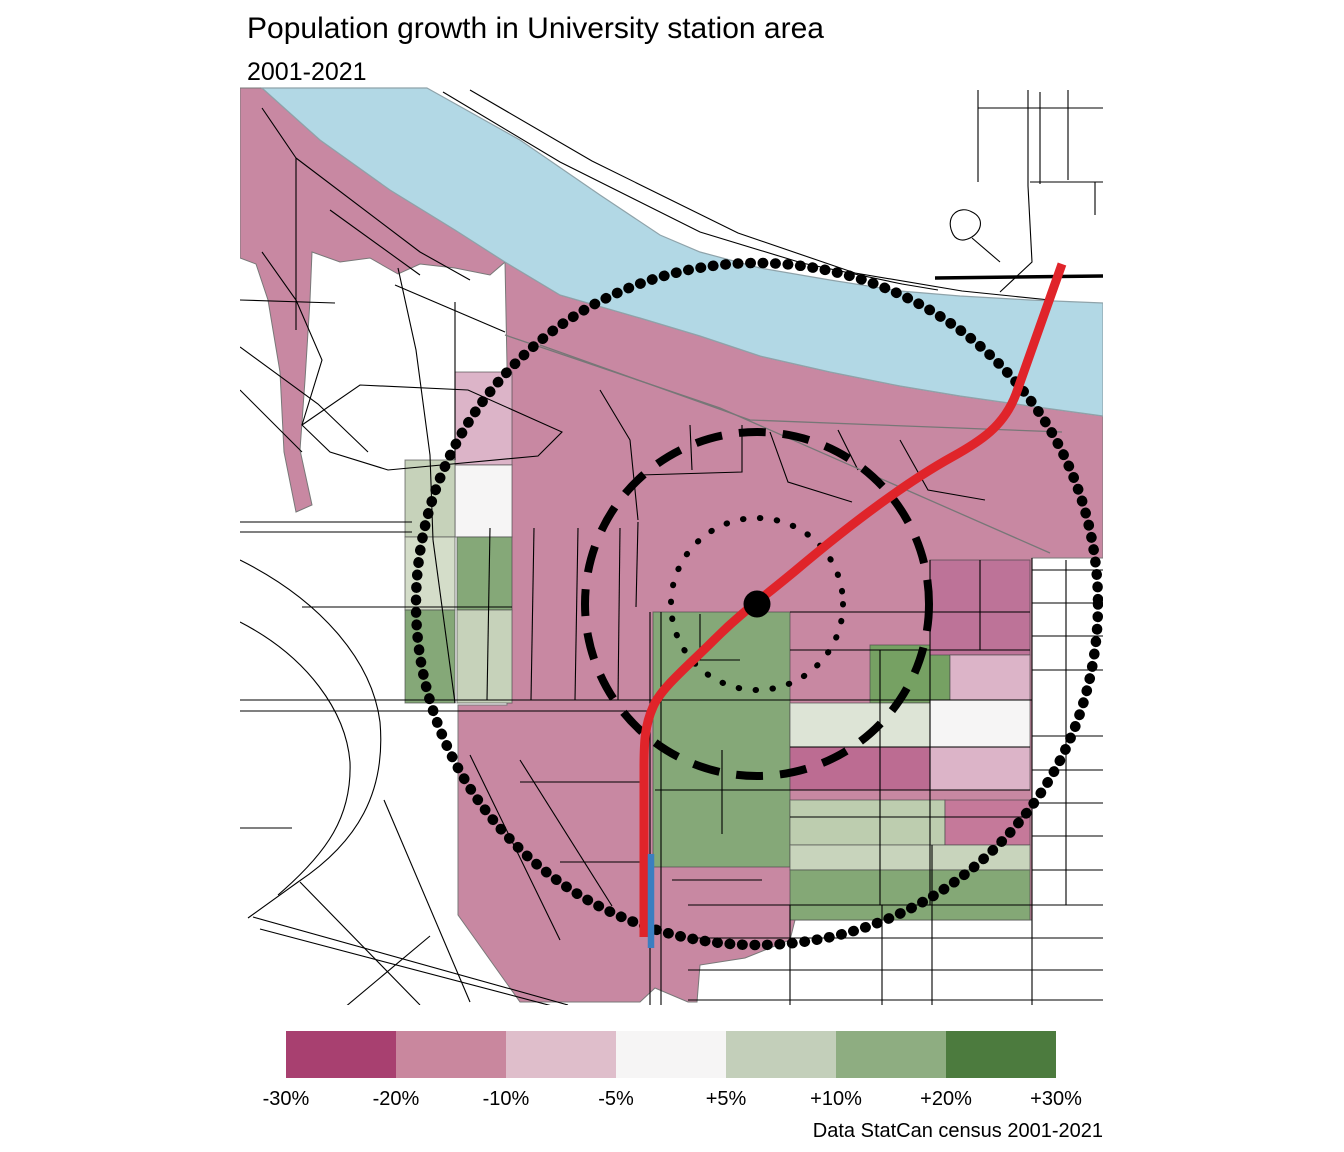 This screenshot has height=1152, width=1344. I want to click on walkshed-ring-middle, so click(757, 604).